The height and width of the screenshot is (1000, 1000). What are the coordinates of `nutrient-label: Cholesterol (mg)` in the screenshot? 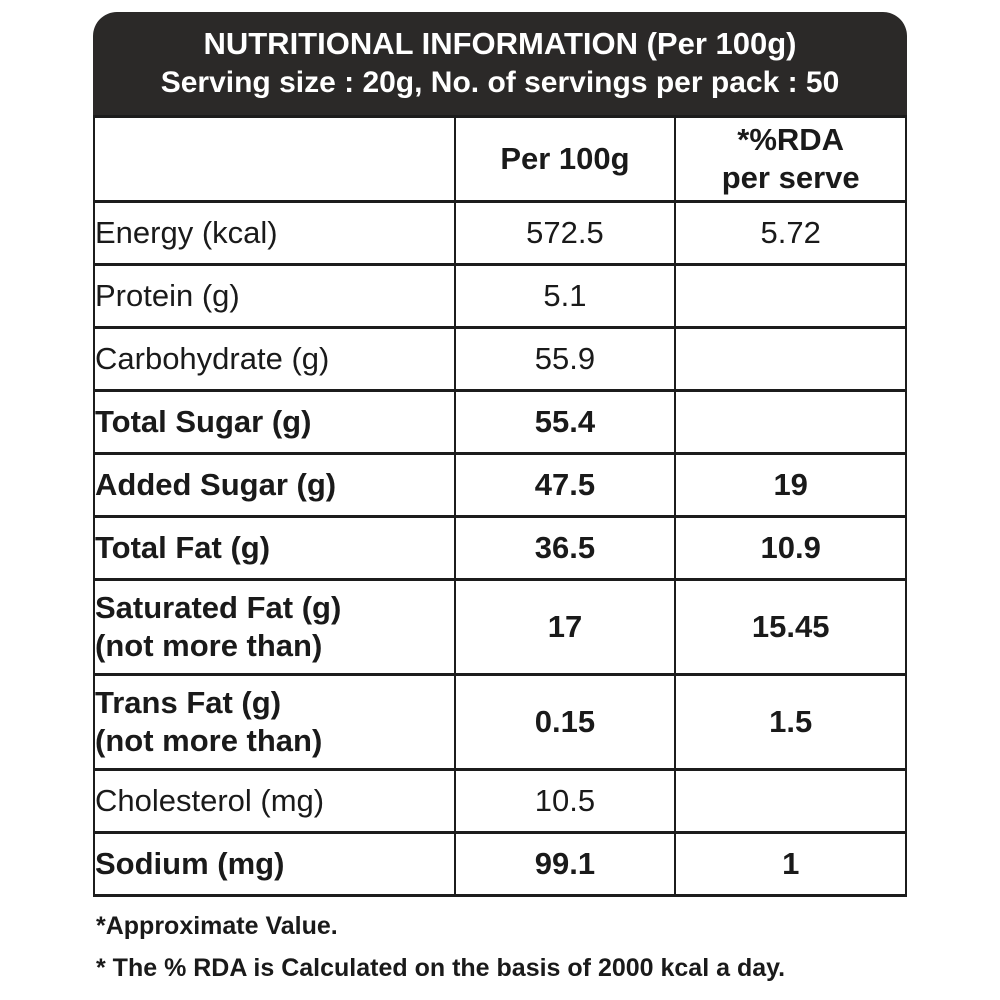 It's located at (274, 801).